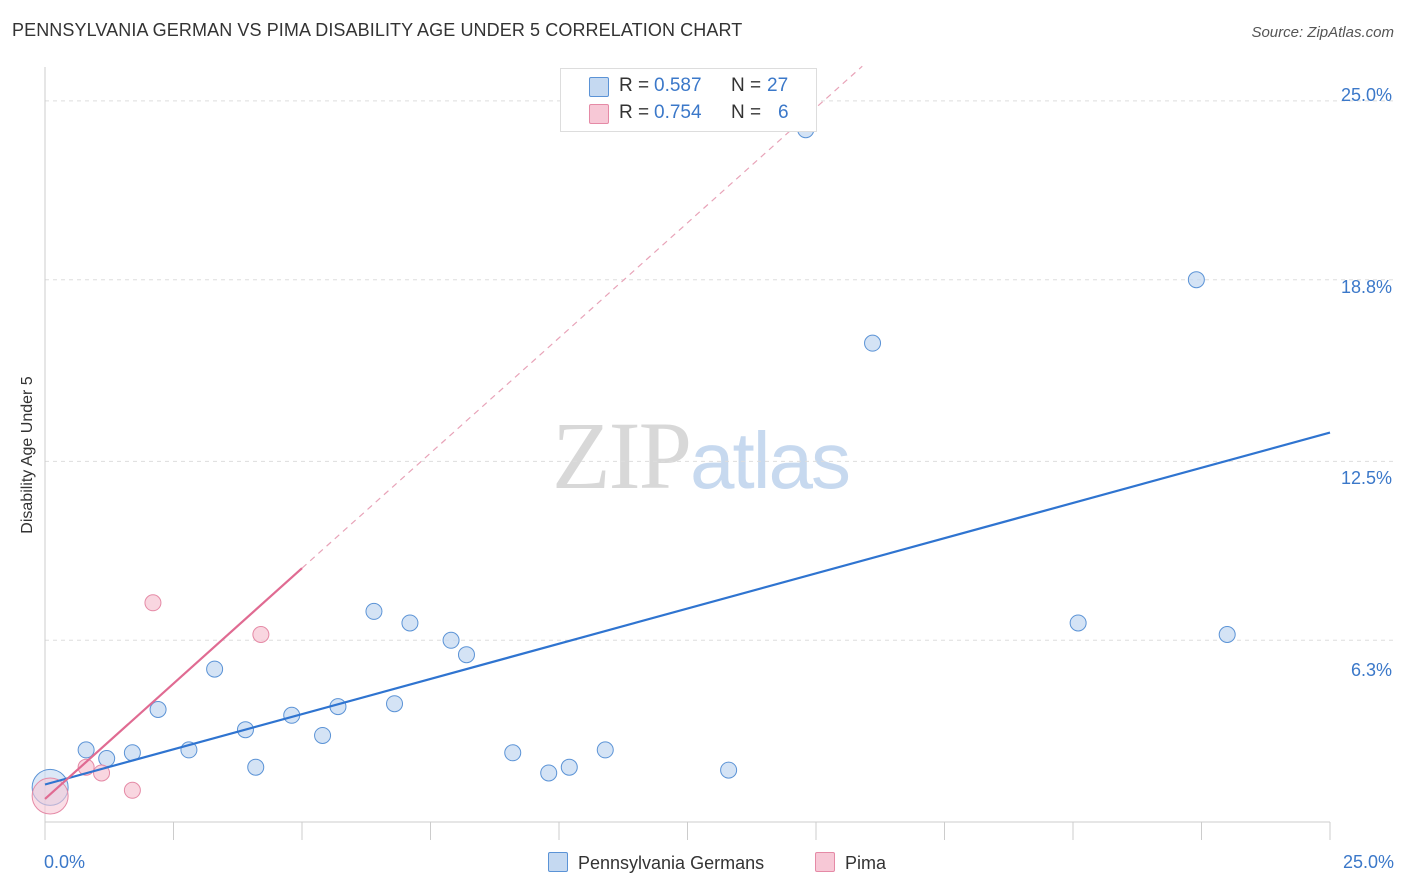 The image size is (1406, 892). Describe the element at coordinates (558, 862) in the screenshot. I see `bottom-legend-swatch-blue` at that location.